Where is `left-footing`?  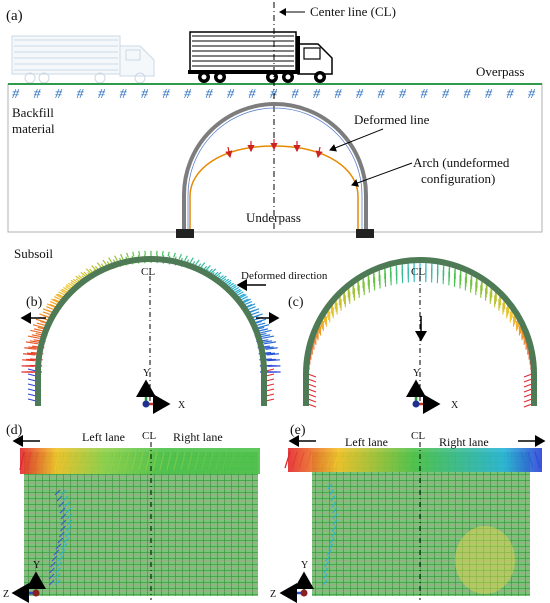 left-footing is located at coordinates (185, 233).